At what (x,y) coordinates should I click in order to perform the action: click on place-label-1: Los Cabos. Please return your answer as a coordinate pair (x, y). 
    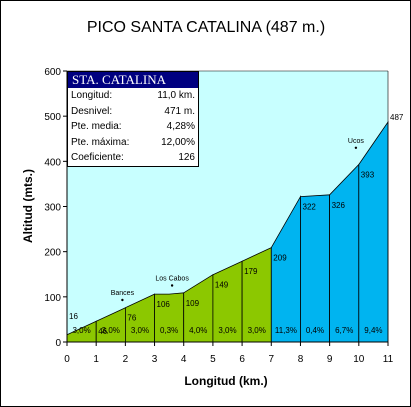
    Looking at the image, I should click on (172, 279).